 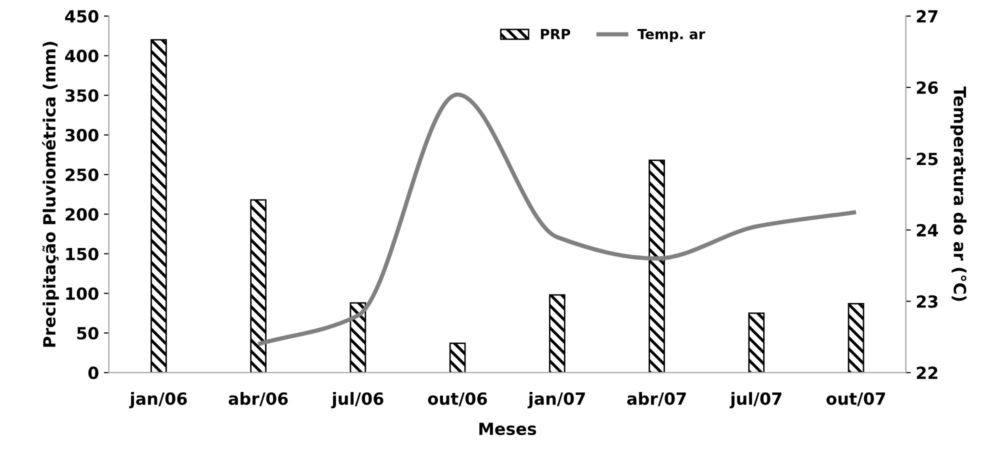 What do you see at coordinates (927, 301) in the screenshot?
I see `y2-tick-label: 23` at bounding box center [927, 301].